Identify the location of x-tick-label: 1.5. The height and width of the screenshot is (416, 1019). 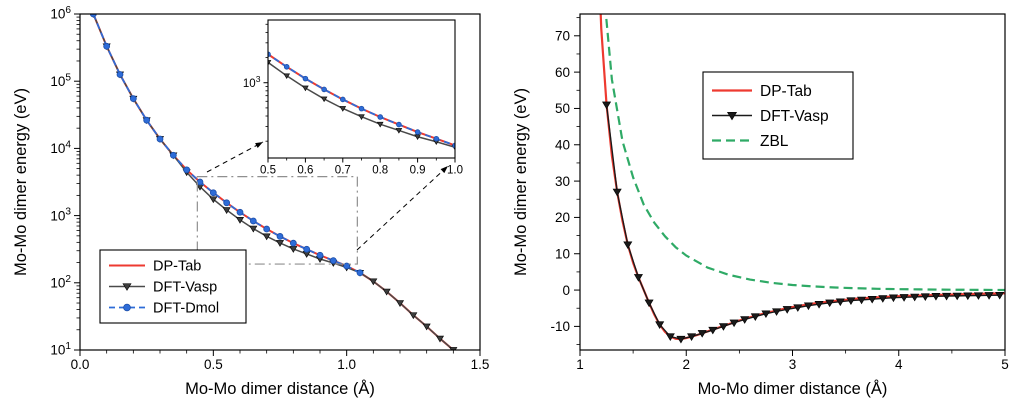
(480, 364).